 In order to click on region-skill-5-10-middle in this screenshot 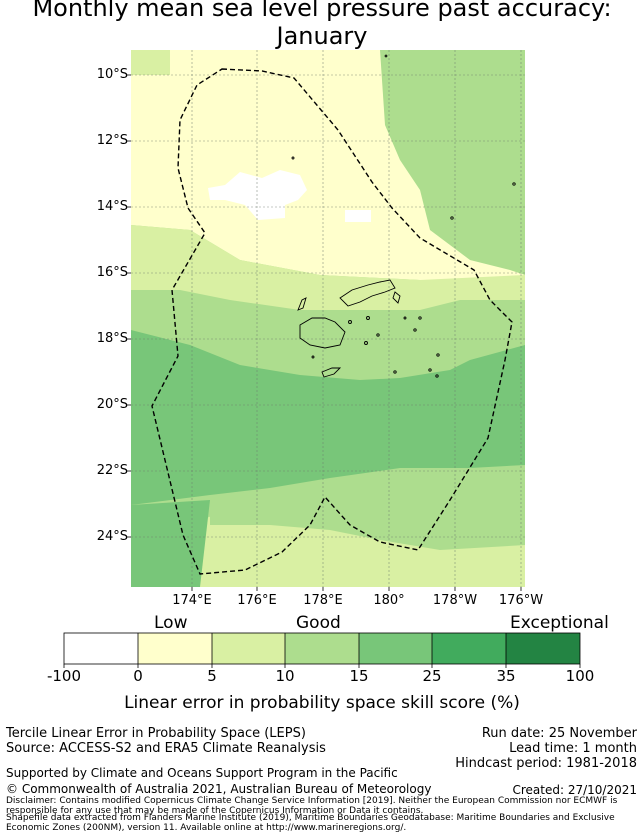, I will do `click(328, 267)`.